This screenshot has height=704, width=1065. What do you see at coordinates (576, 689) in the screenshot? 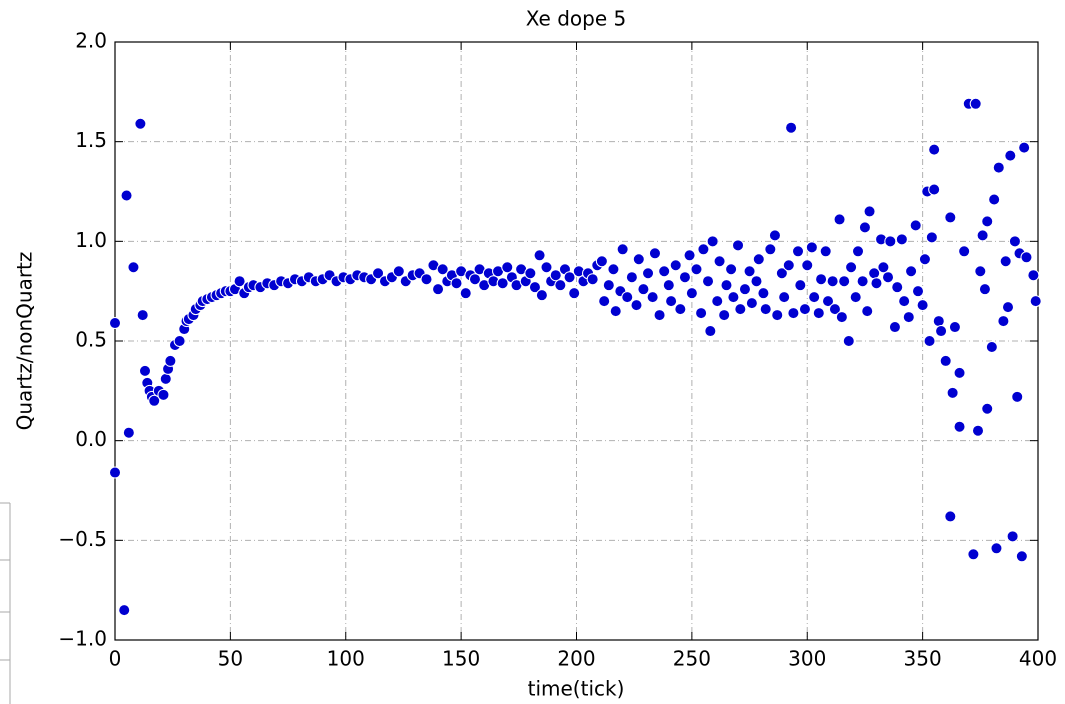
I see `x-axis-label: time(tick)` at bounding box center [576, 689].